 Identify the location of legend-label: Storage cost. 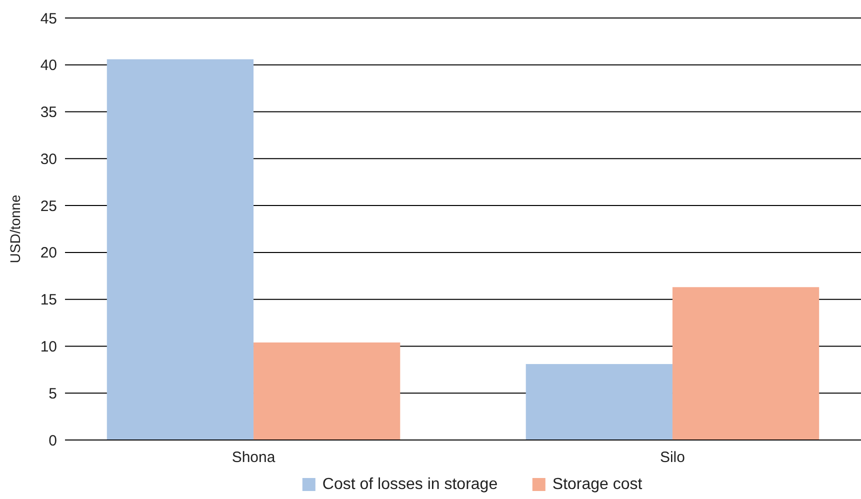
(597, 484).